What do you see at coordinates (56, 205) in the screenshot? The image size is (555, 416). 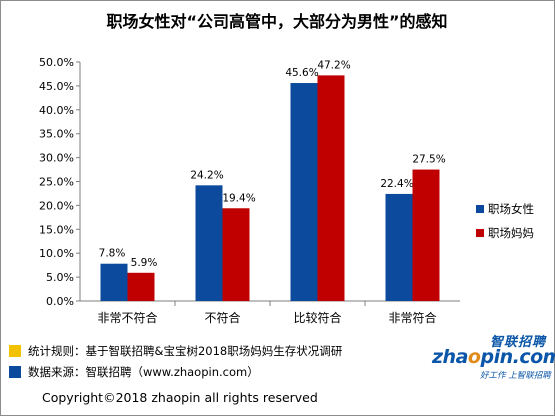 I see `y-tick-label: 20.0%` at bounding box center [56, 205].